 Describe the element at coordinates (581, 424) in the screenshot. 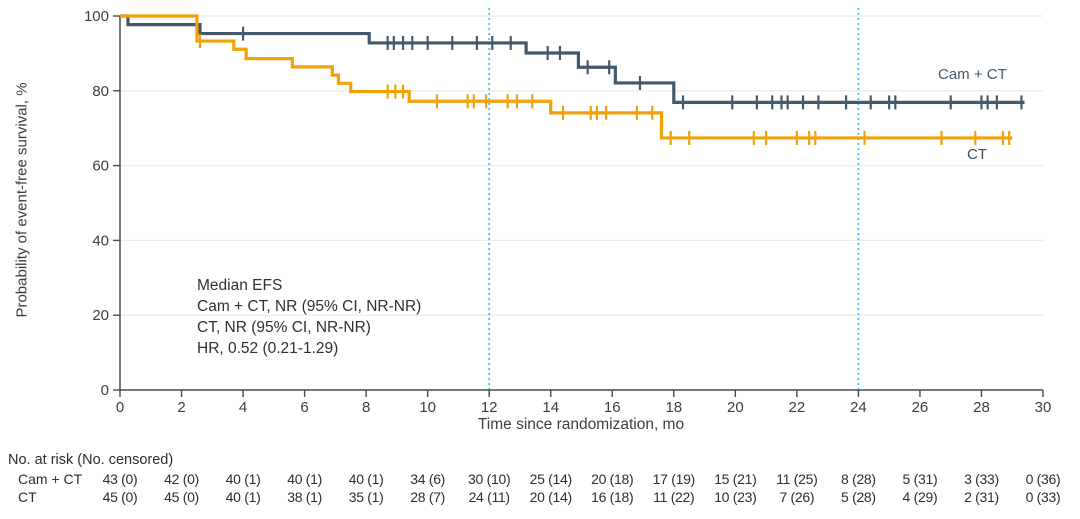

I see `x-axis-title: Time since randomization, mo` at that location.